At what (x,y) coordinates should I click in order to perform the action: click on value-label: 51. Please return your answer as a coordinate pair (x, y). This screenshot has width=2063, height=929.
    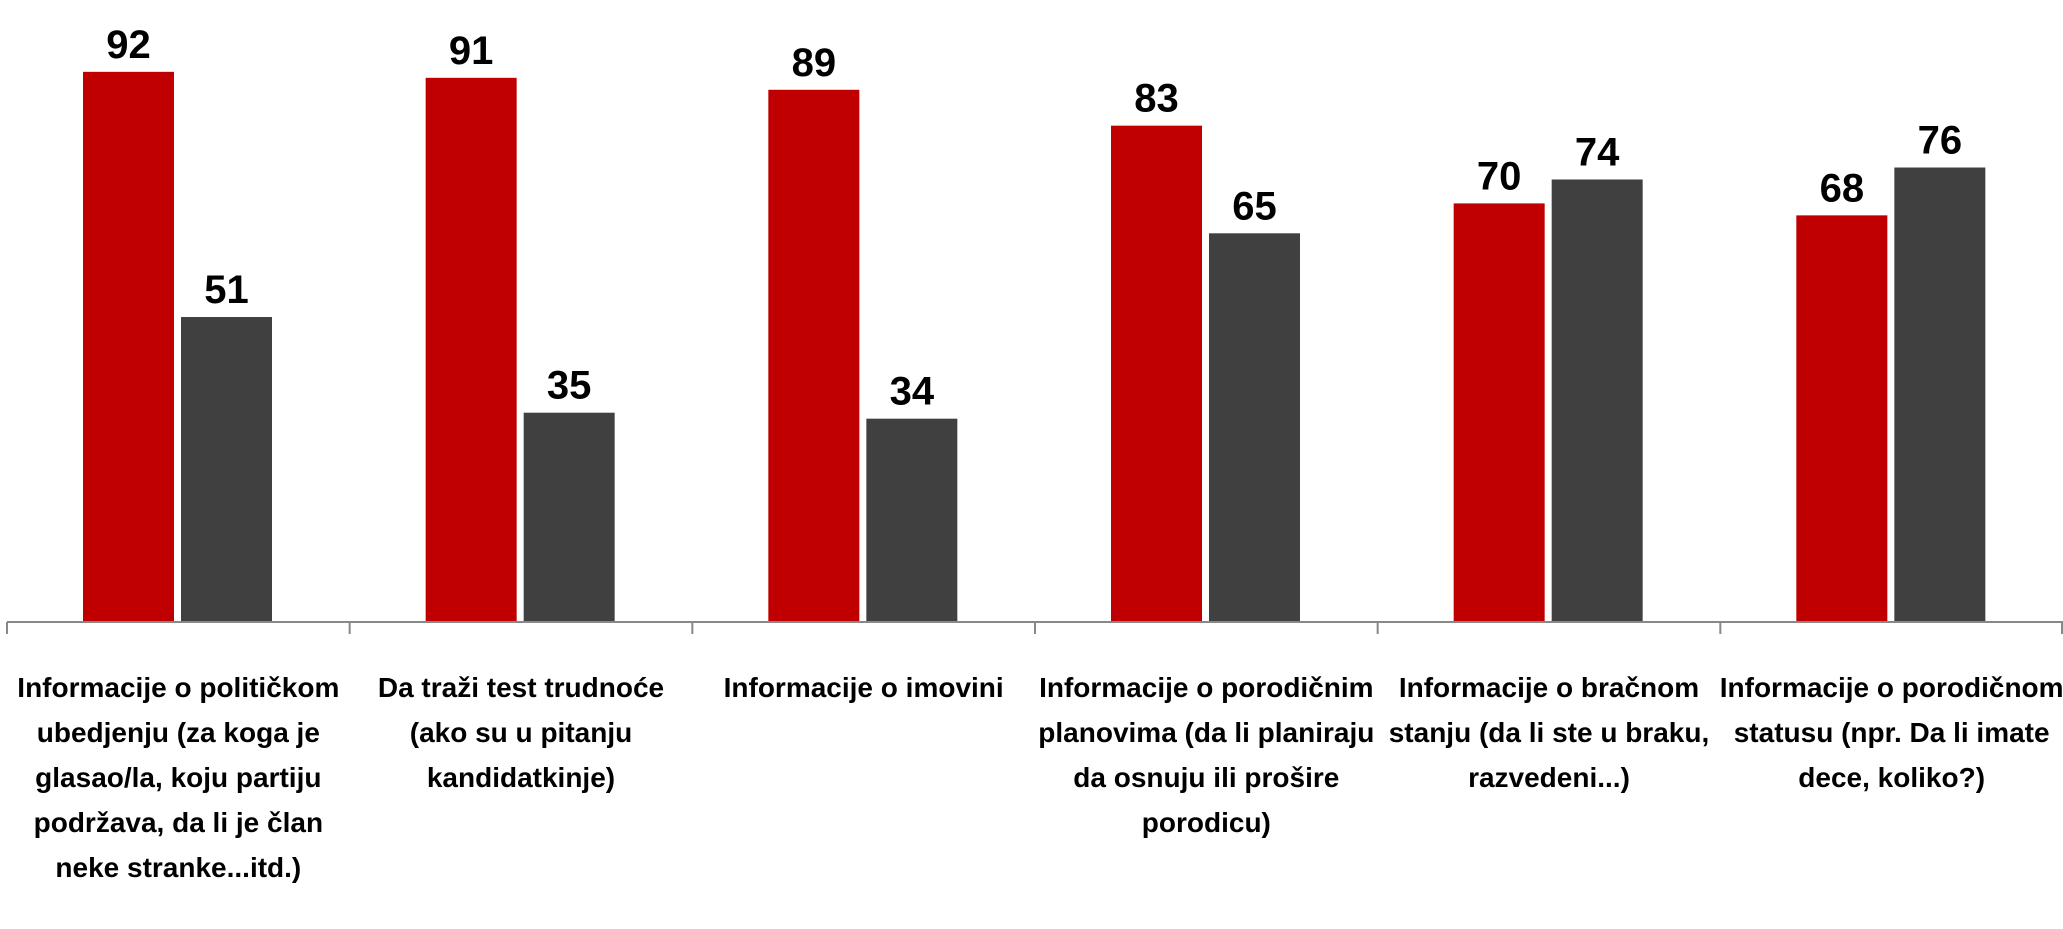
    Looking at the image, I should click on (226, 290).